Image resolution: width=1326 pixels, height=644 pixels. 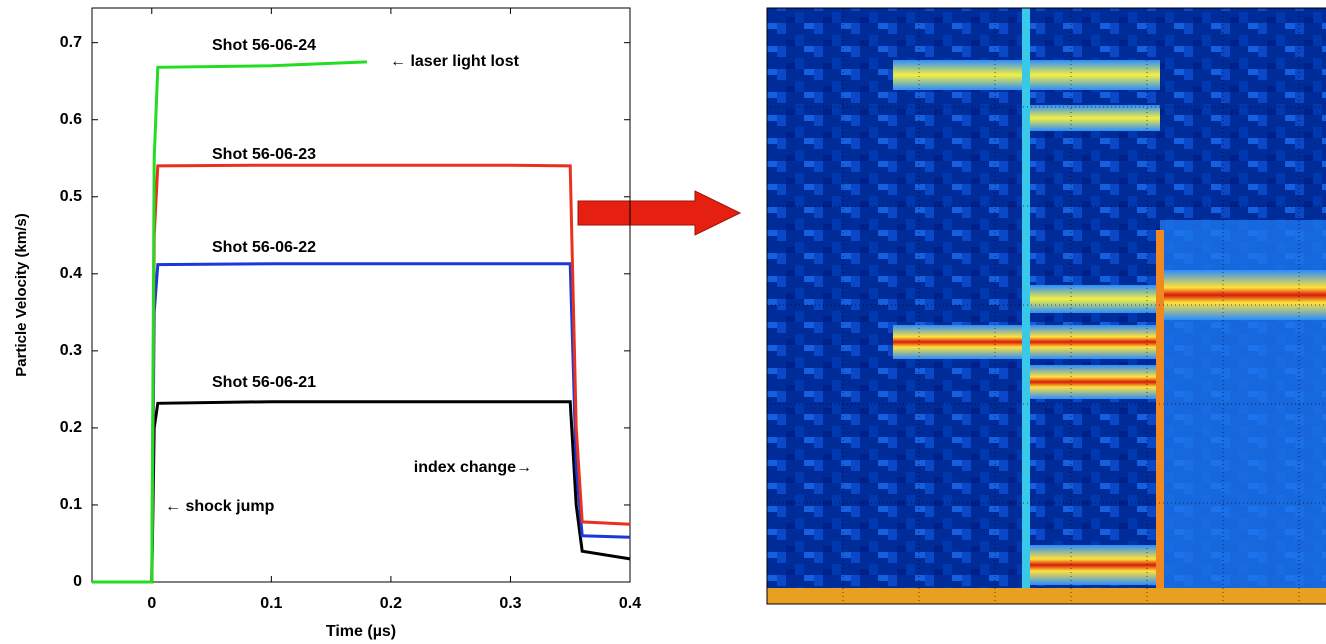 I want to click on x-tick-label: 0, so click(x=151, y=603).